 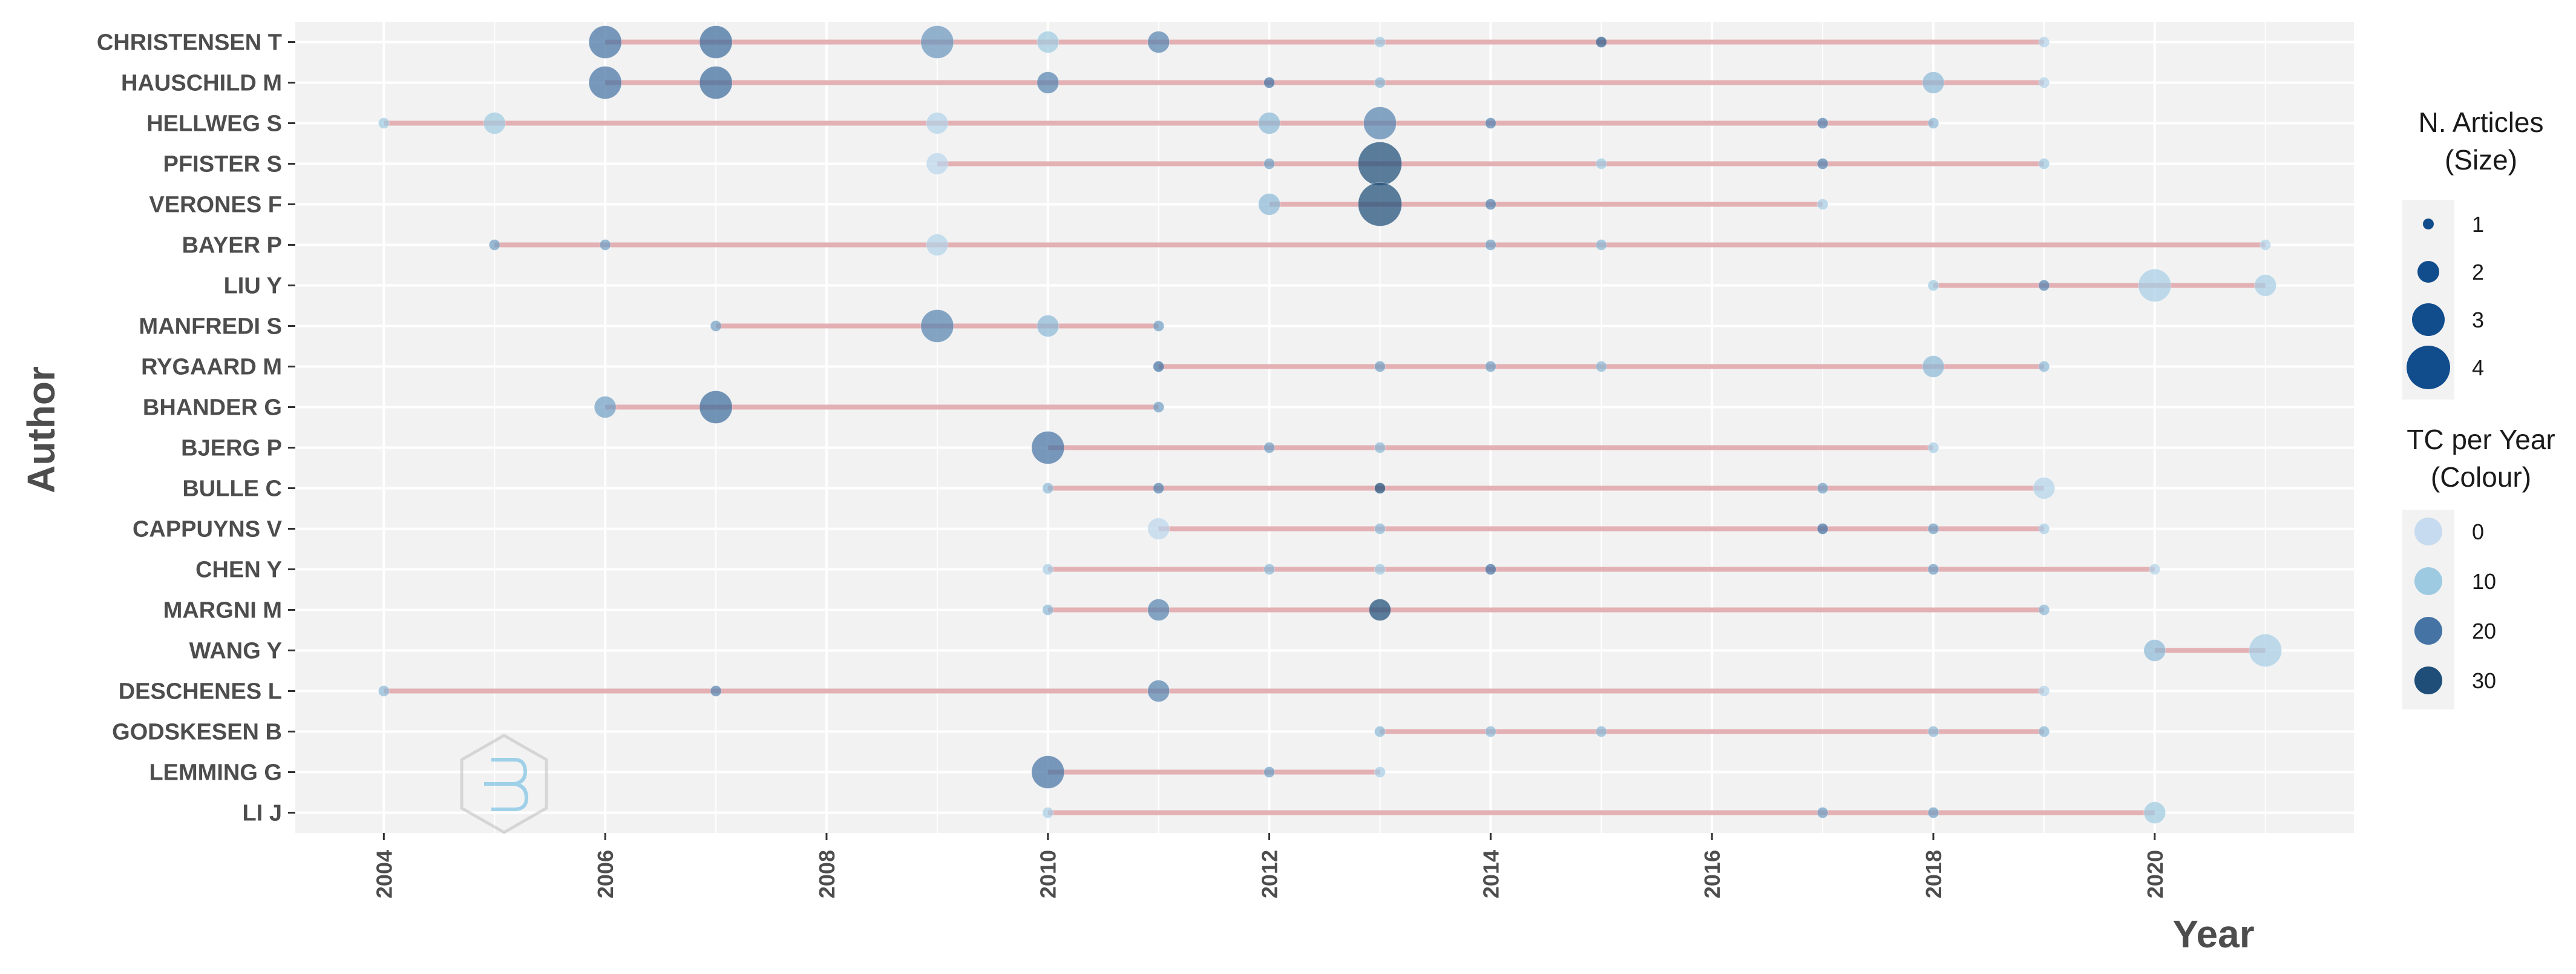 What do you see at coordinates (2266, 650) in the screenshot?
I see `point-wang-y-2021` at bounding box center [2266, 650].